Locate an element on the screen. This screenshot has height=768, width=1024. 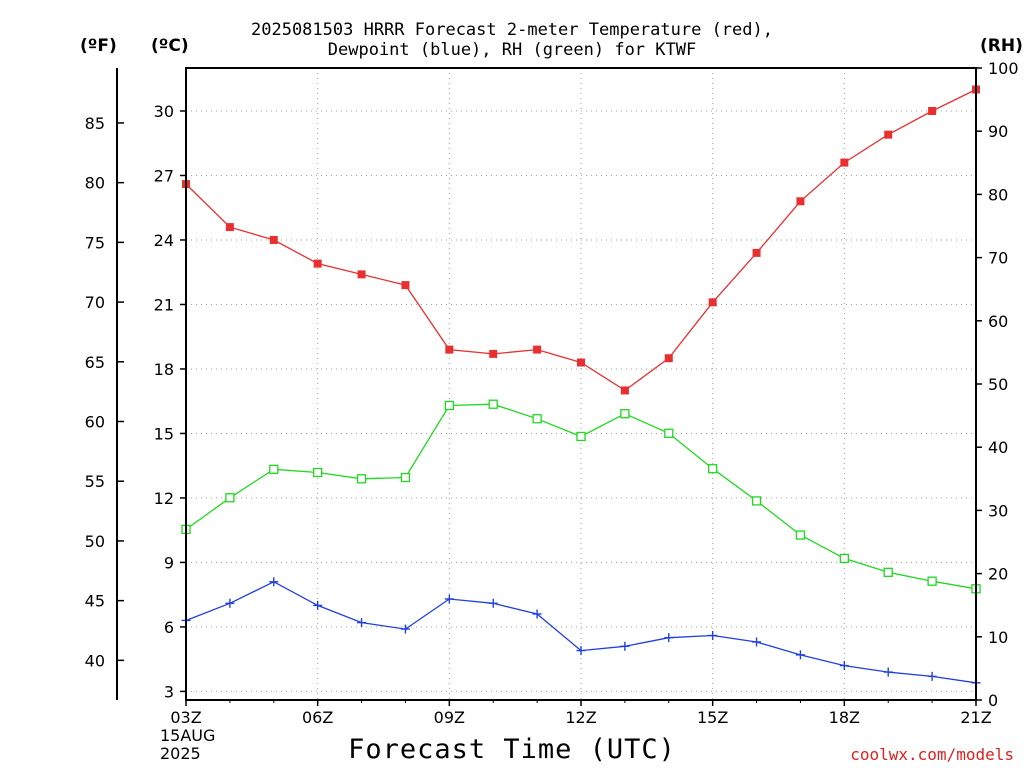
rh-tick-label: 50 is located at coordinates (998, 384).